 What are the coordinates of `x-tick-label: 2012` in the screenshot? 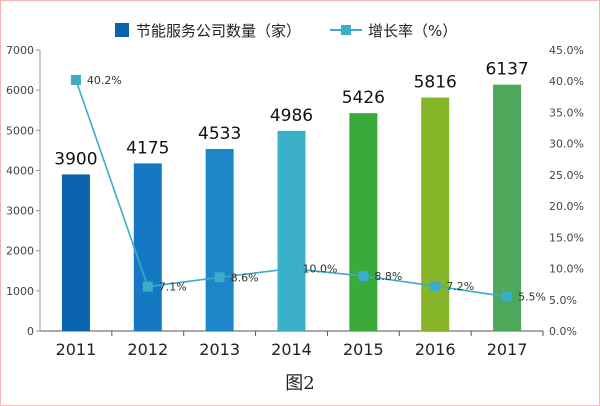 It's located at (147, 349).